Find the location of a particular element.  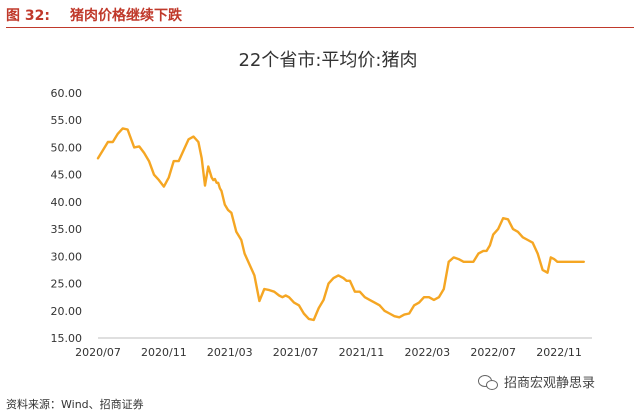

x-tick-label: 2021/03 is located at coordinates (230, 352).